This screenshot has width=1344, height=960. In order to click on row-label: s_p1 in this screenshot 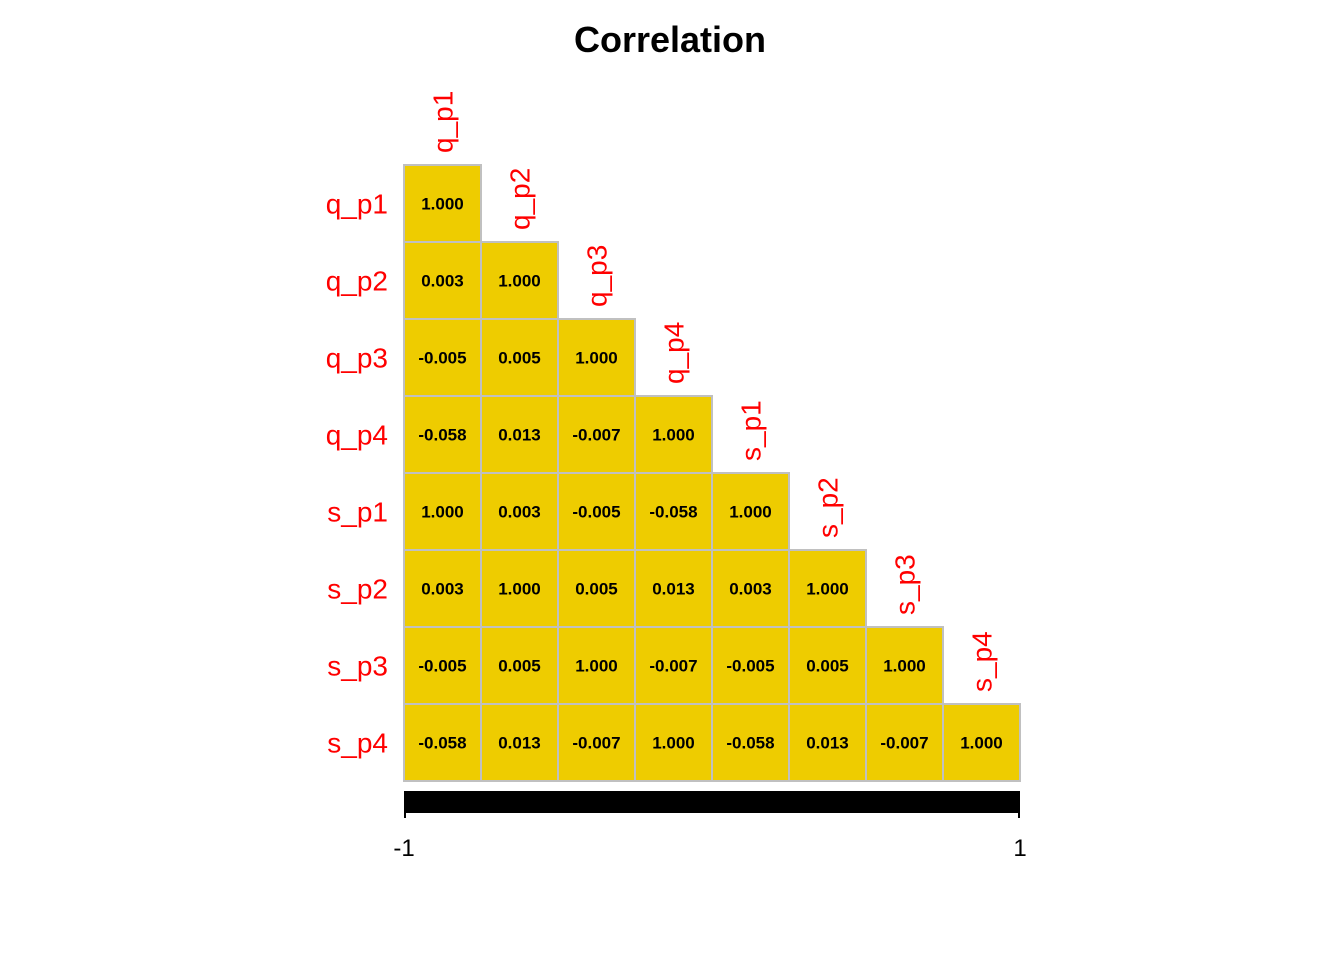, I will do `click(357, 512)`.